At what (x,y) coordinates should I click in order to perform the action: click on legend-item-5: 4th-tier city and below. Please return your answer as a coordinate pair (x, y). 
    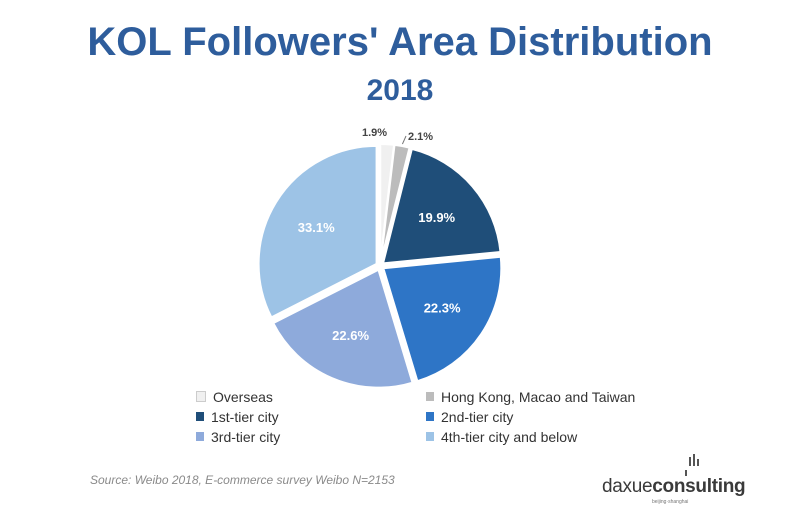
    Looking at the image, I should click on (531, 436).